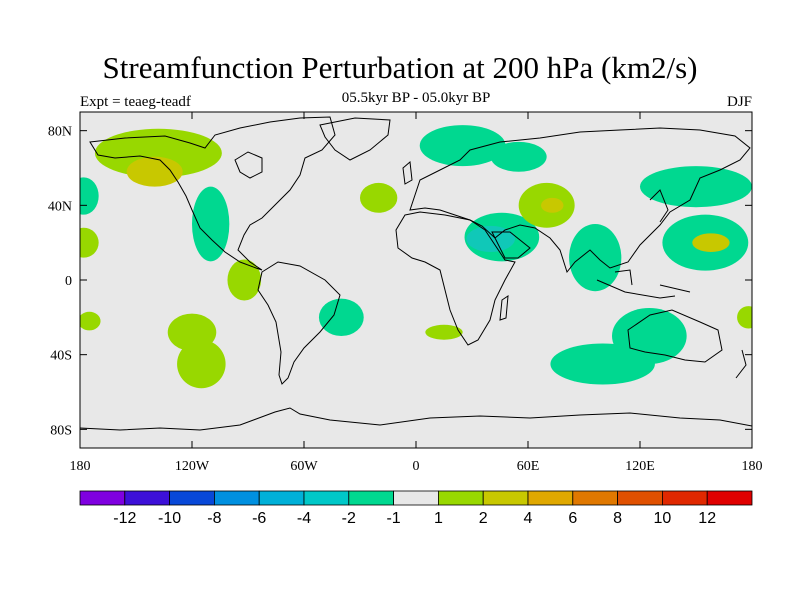 Image resolution: width=800 pixels, height=600 pixels. What do you see at coordinates (663, 518) in the screenshot?
I see `colorbar-label-12: 10` at bounding box center [663, 518].